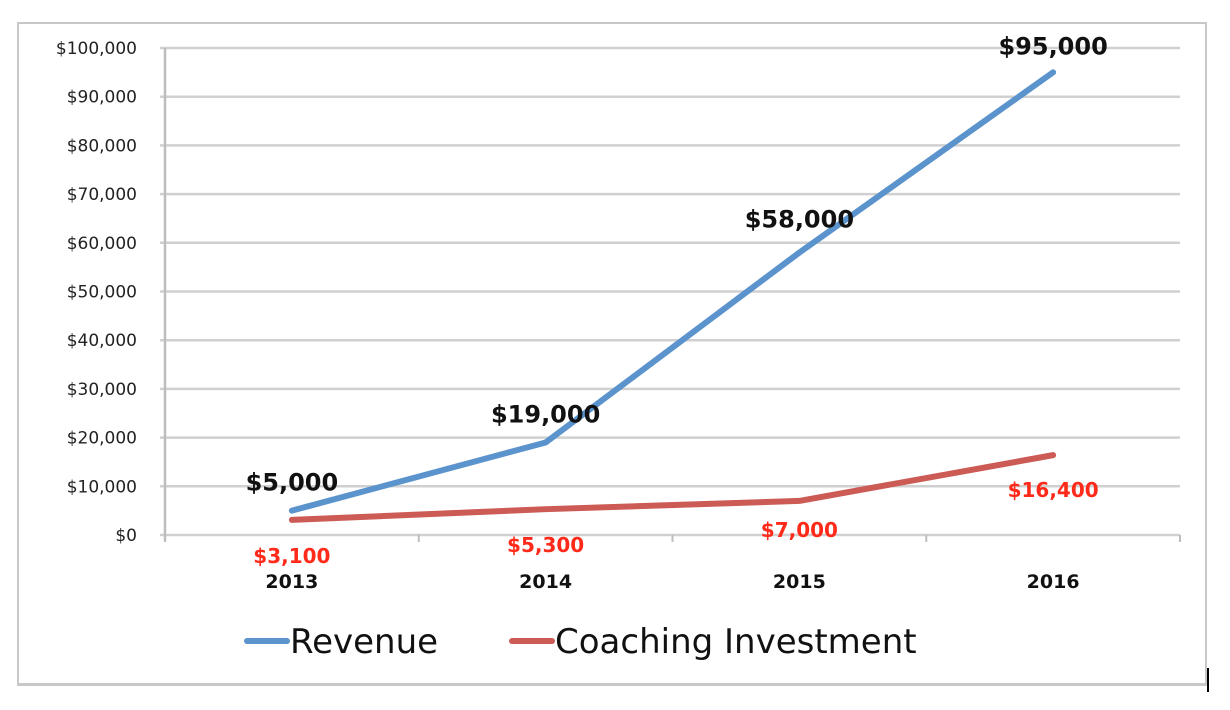  I want to click on y-tick-label: $40,000, so click(102, 341).